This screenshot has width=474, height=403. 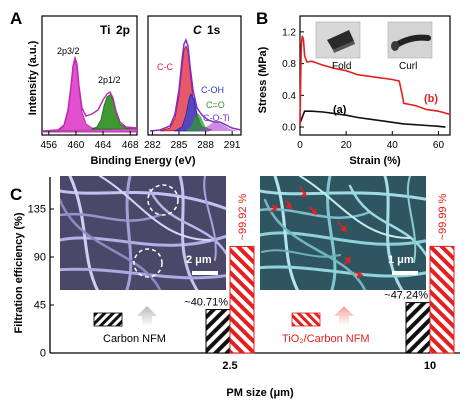 What do you see at coordinates (212, 90) in the screenshot?
I see `c1s-peak-coh-label: C-OH` at bounding box center [212, 90].